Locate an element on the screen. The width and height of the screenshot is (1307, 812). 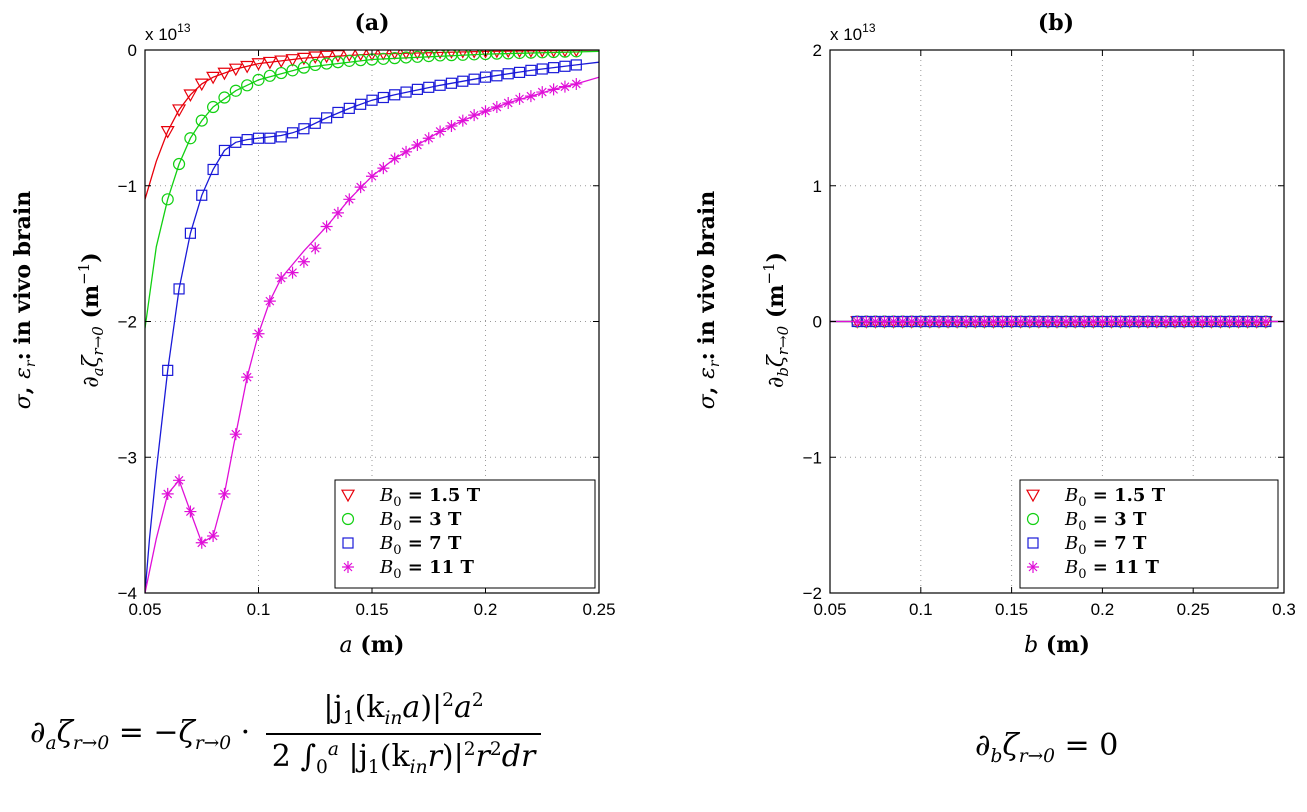
legend-label-3: B0 = 11 T is located at coordinates (1111, 569).